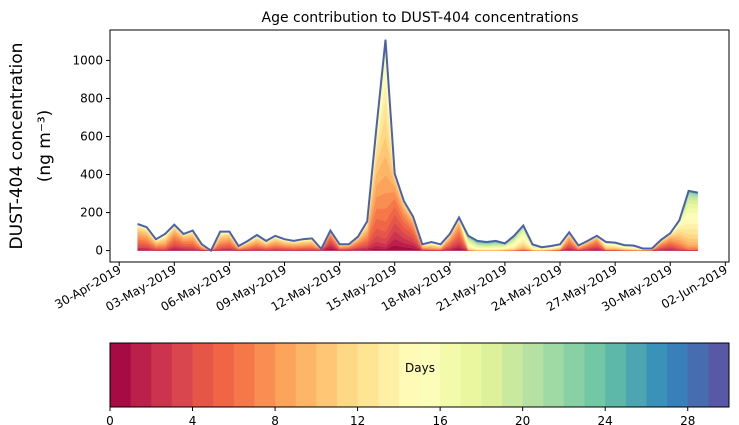  Describe the element at coordinates (439, 419) in the screenshot. I see `colorbar-tick-label: 16` at that location.